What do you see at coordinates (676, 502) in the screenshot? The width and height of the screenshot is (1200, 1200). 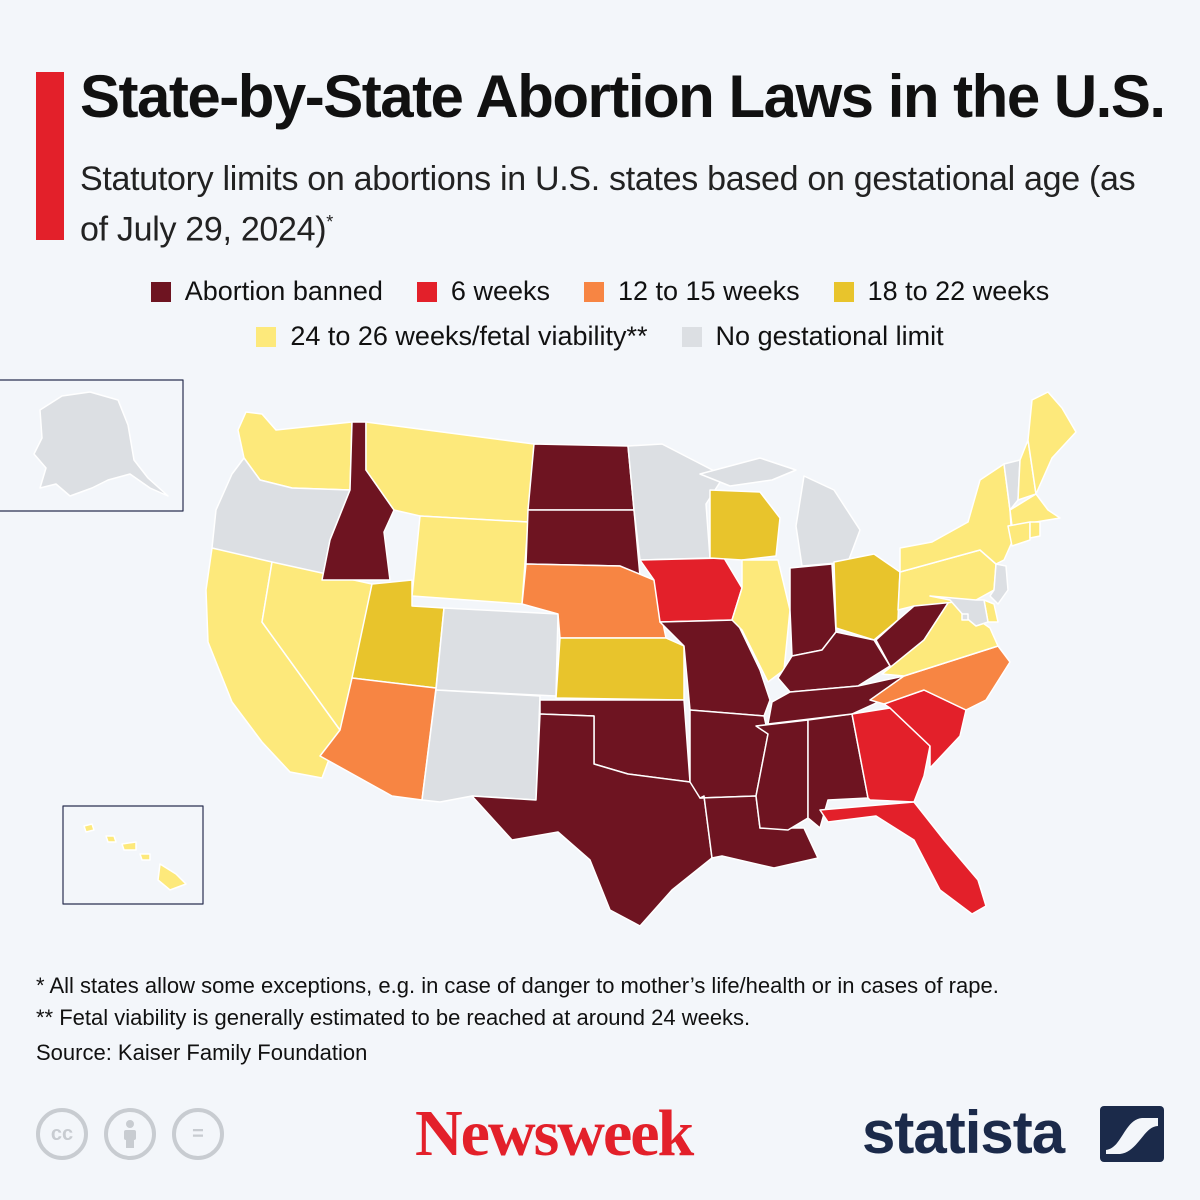 I see `state-MN` at bounding box center [676, 502].